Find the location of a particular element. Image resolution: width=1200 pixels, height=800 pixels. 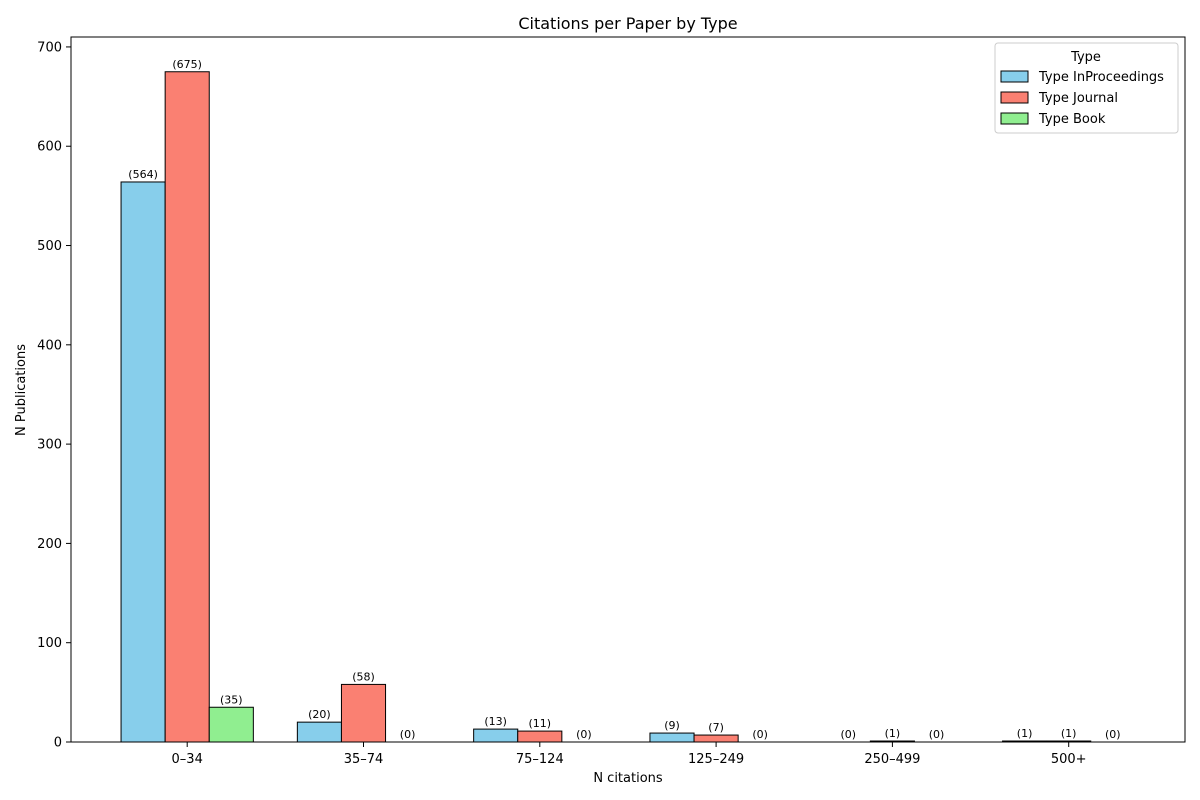

legend-items: Type InProceedings Type Journal Type Book is located at coordinates (1082, 98).